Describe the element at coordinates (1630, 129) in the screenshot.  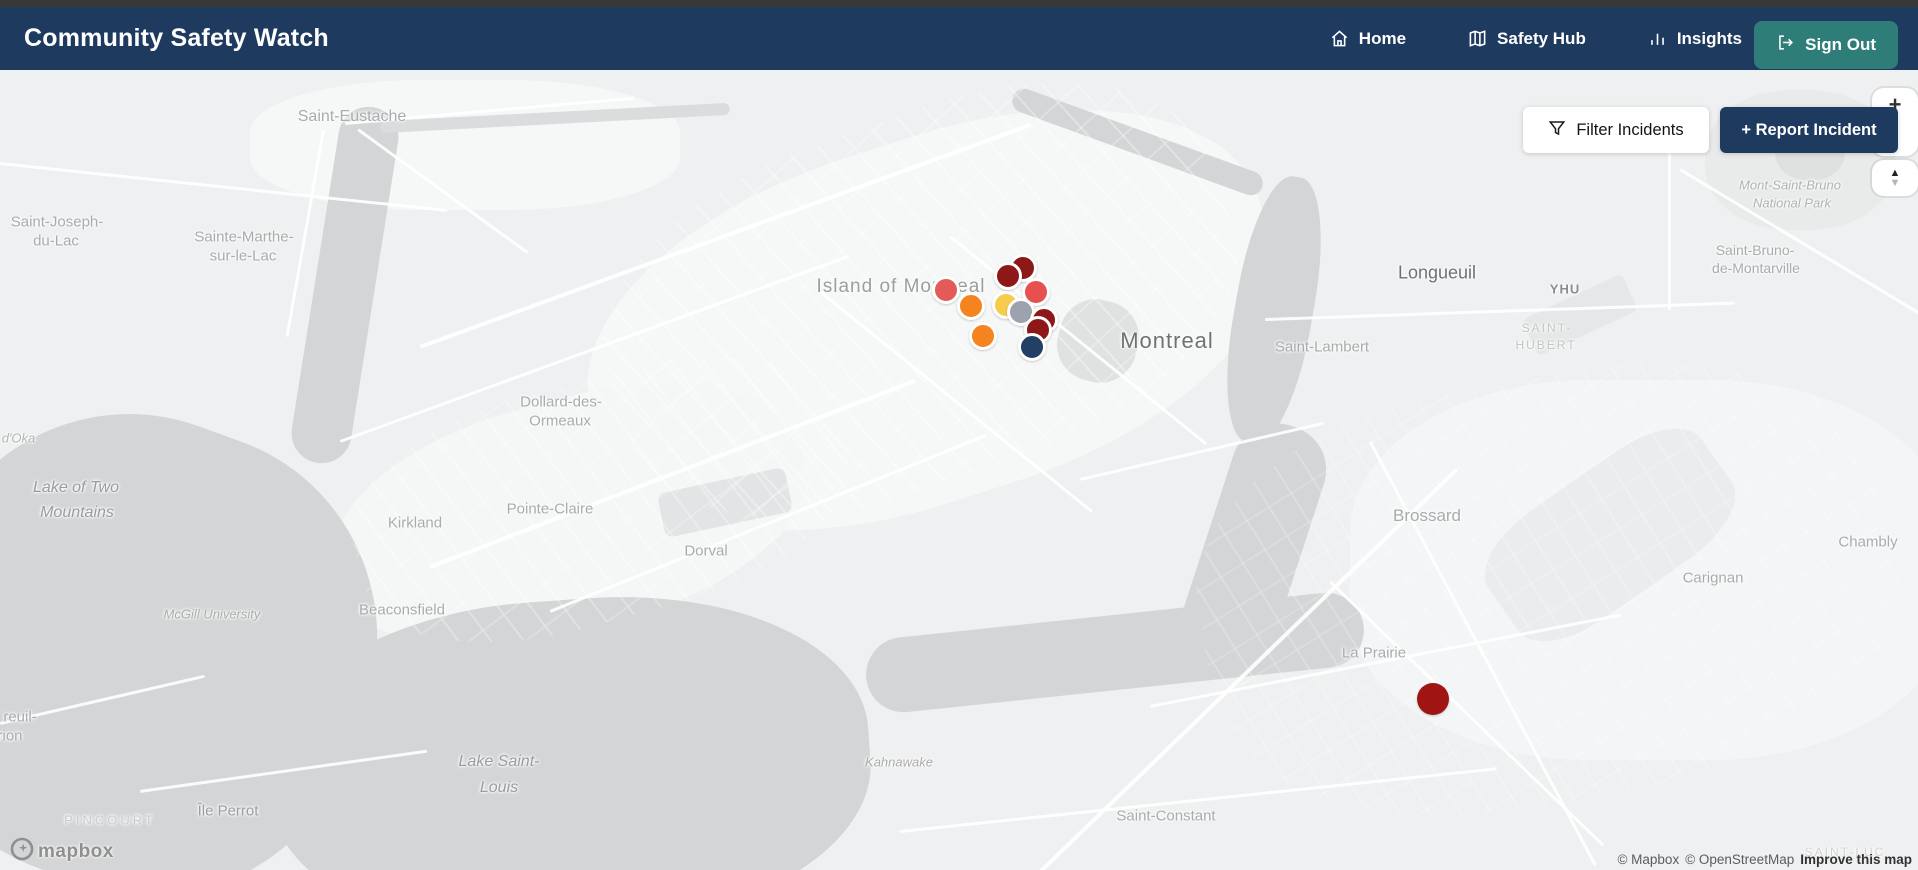
I see `filter-incidents-label: Filter Incidents` at that location.